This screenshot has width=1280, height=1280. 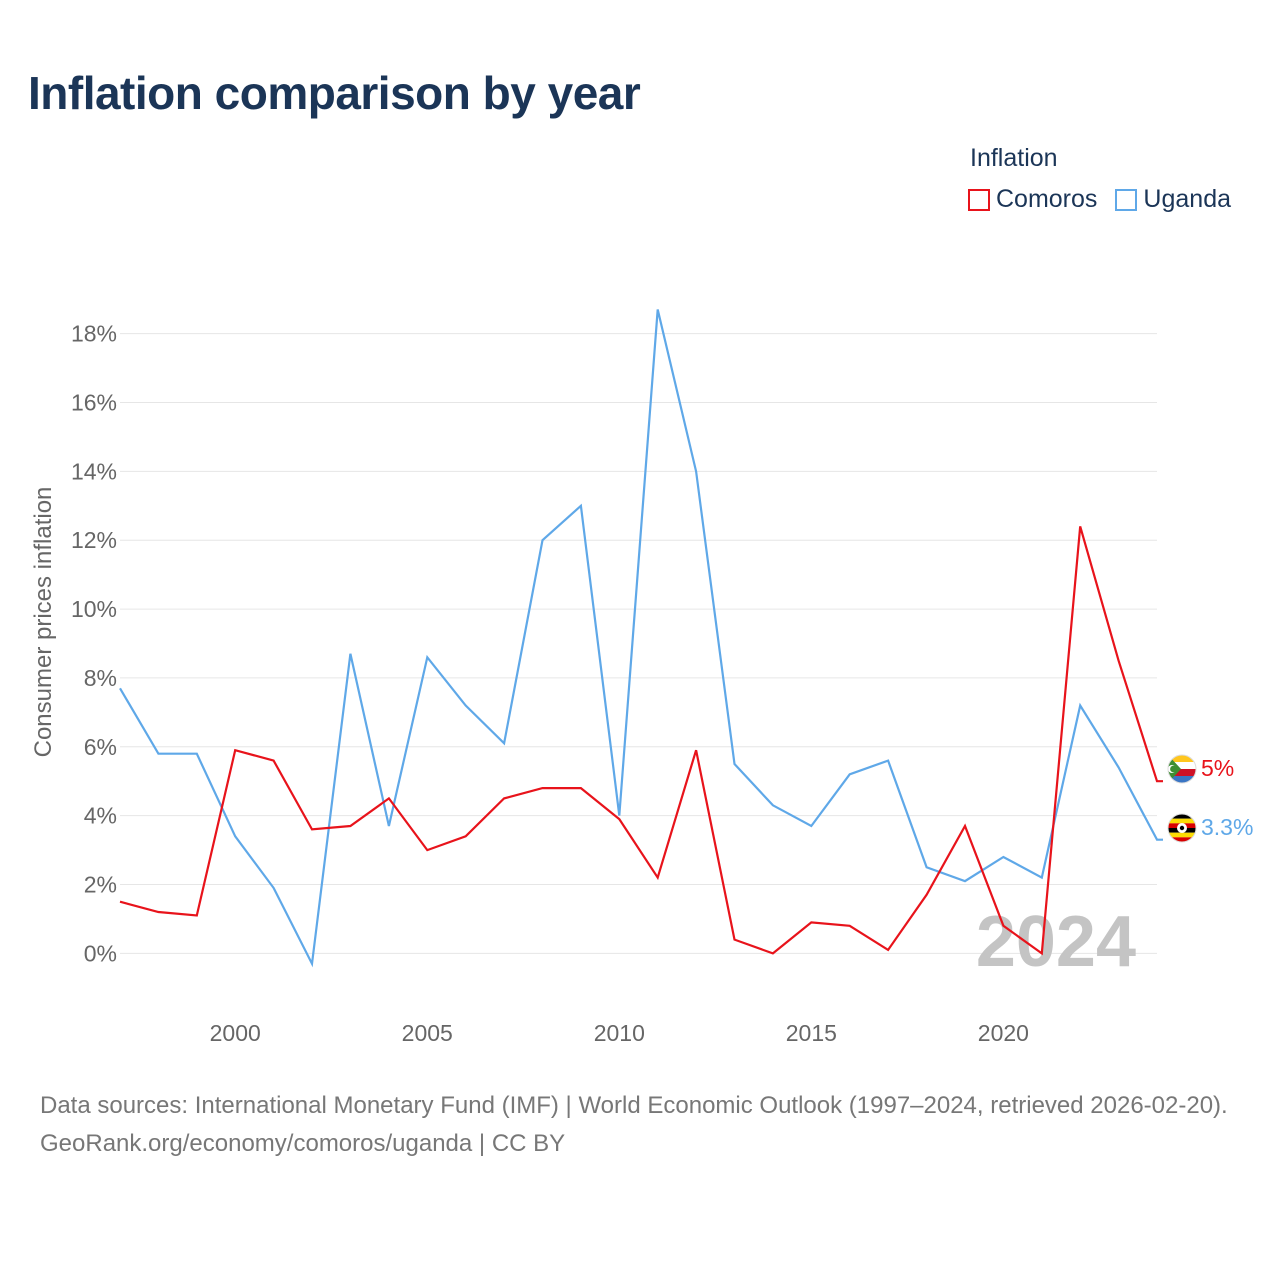 What do you see at coordinates (100, 678) in the screenshot?
I see `y-tick-label: 8%` at bounding box center [100, 678].